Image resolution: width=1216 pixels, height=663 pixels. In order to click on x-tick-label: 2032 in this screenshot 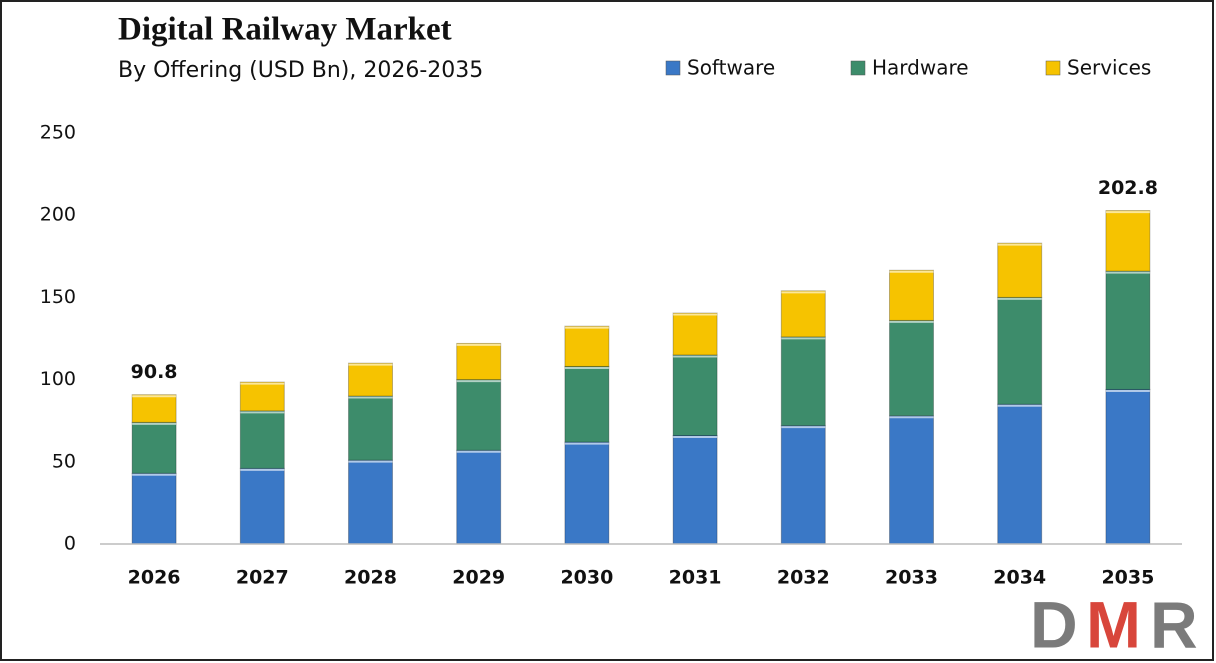, I will do `click(803, 578)`.